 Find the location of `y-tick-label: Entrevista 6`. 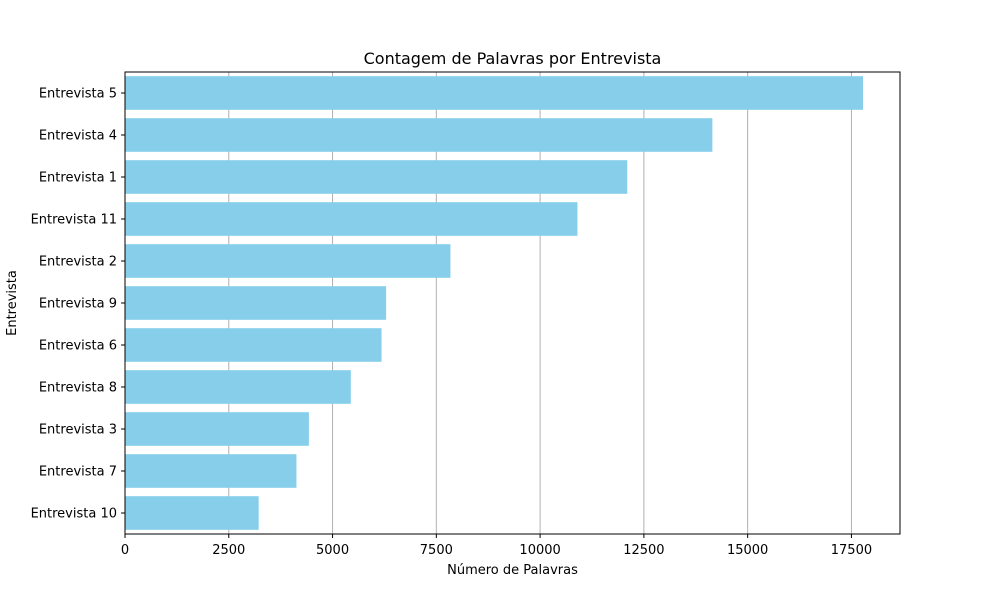

y-tick-label: Entrevista 6 is located at coordinates (78, 346).